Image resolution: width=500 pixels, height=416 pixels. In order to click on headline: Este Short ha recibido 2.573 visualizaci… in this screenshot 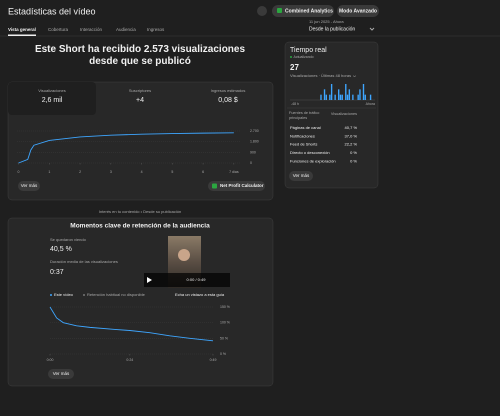, I will do `click(140, 55)`.